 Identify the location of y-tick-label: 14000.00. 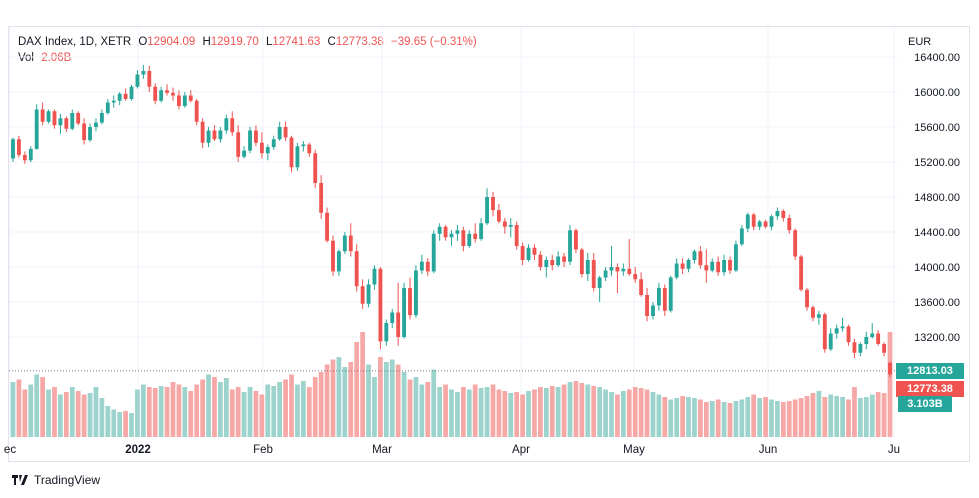
(937, 268).